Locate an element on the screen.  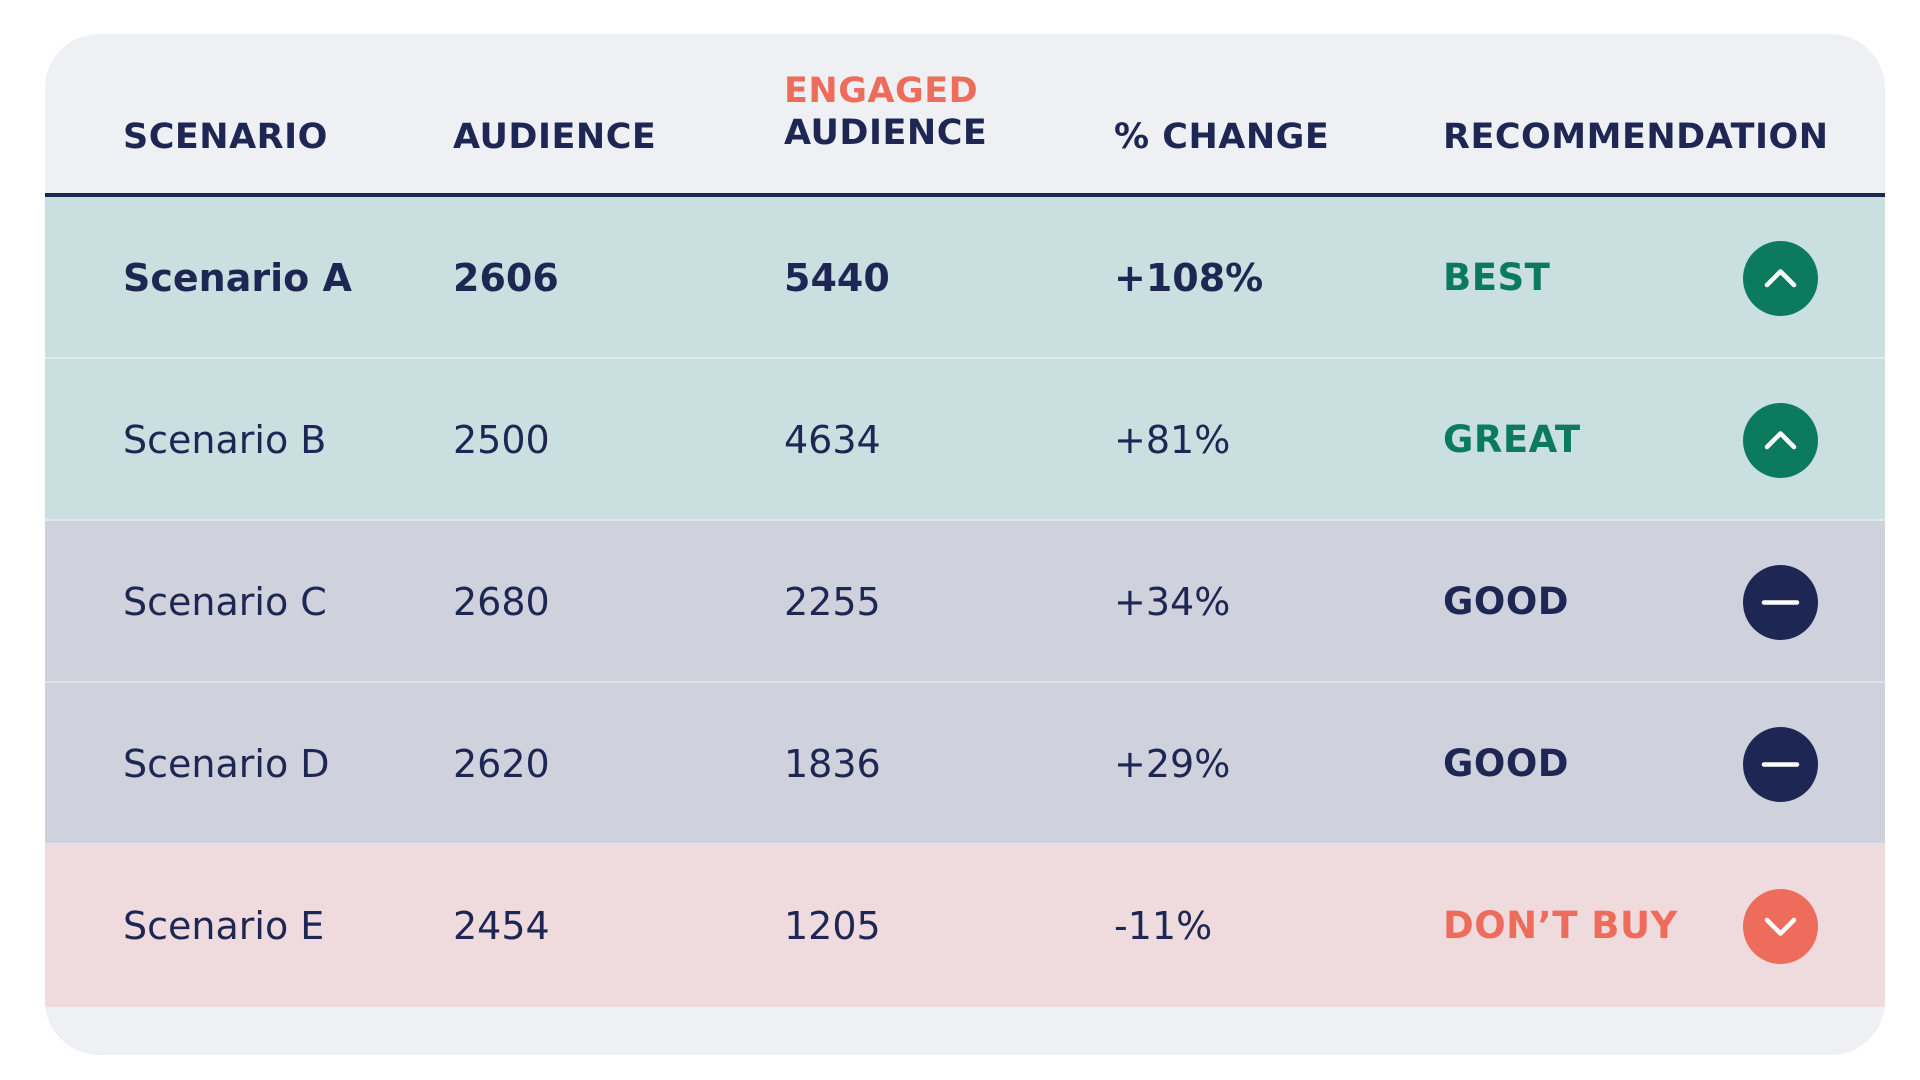
recommendation-label: BEST is located at coordinates (1497, 277).